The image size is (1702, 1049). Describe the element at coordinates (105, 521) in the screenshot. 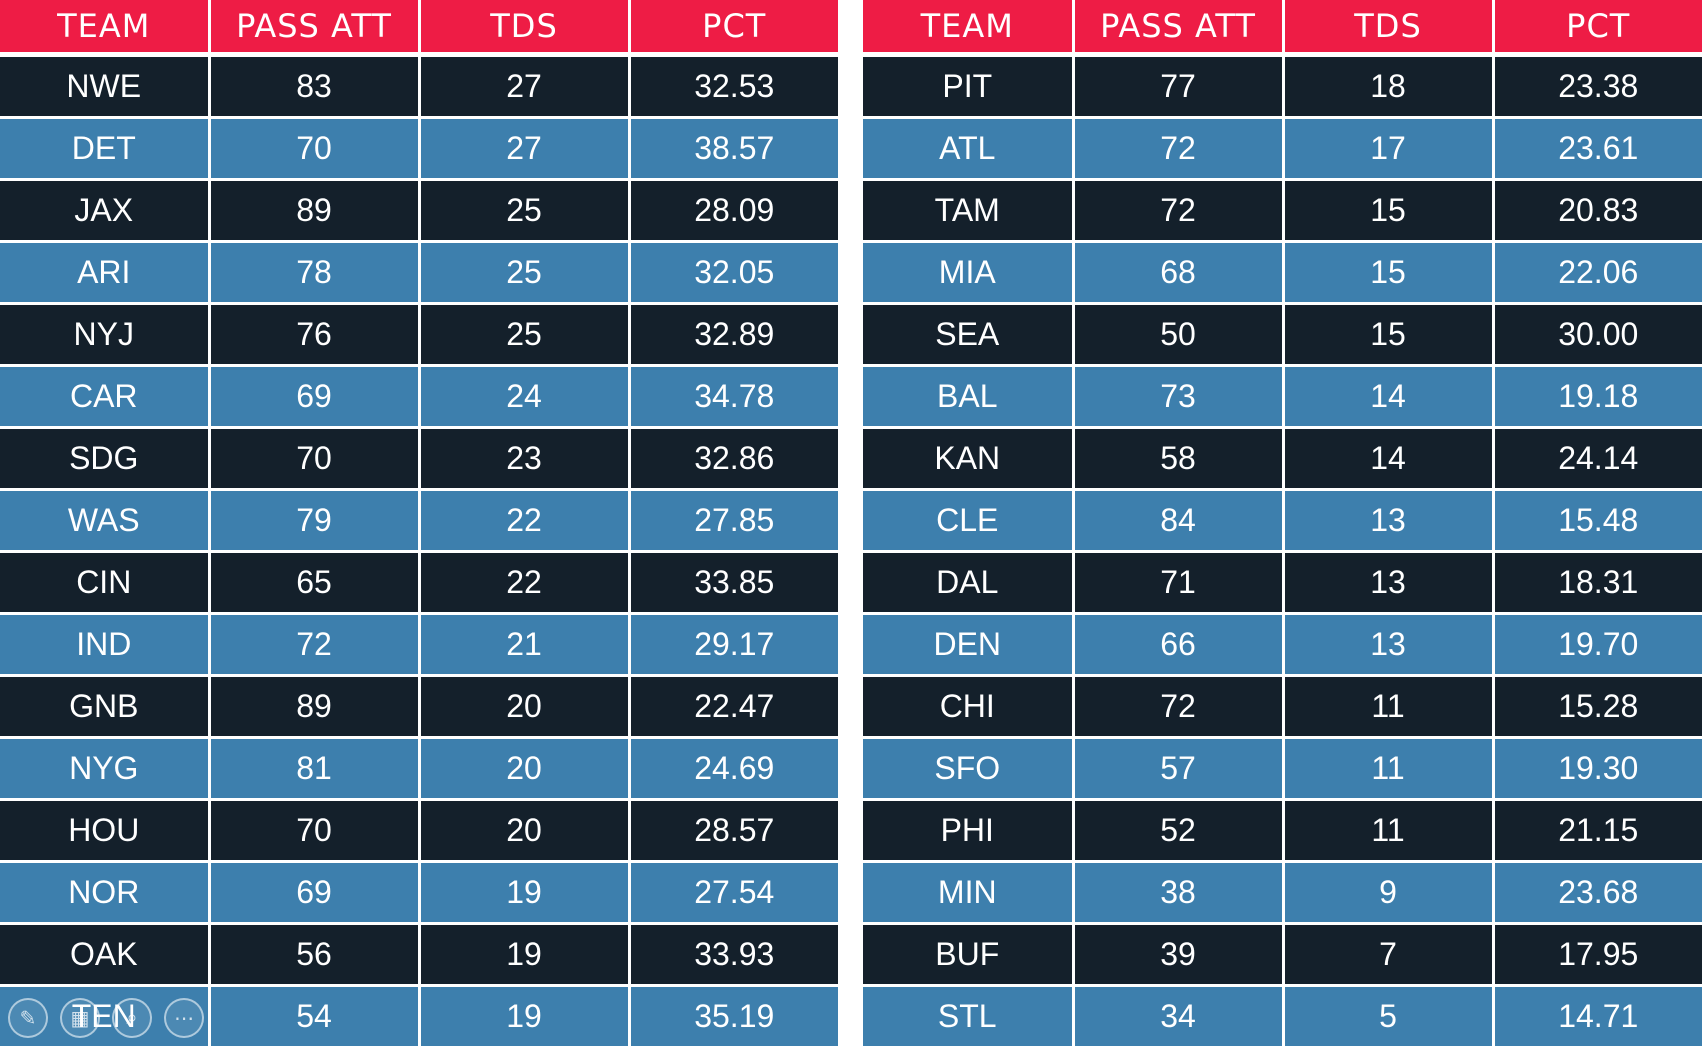

I see `team-cell: WAS` at that location.